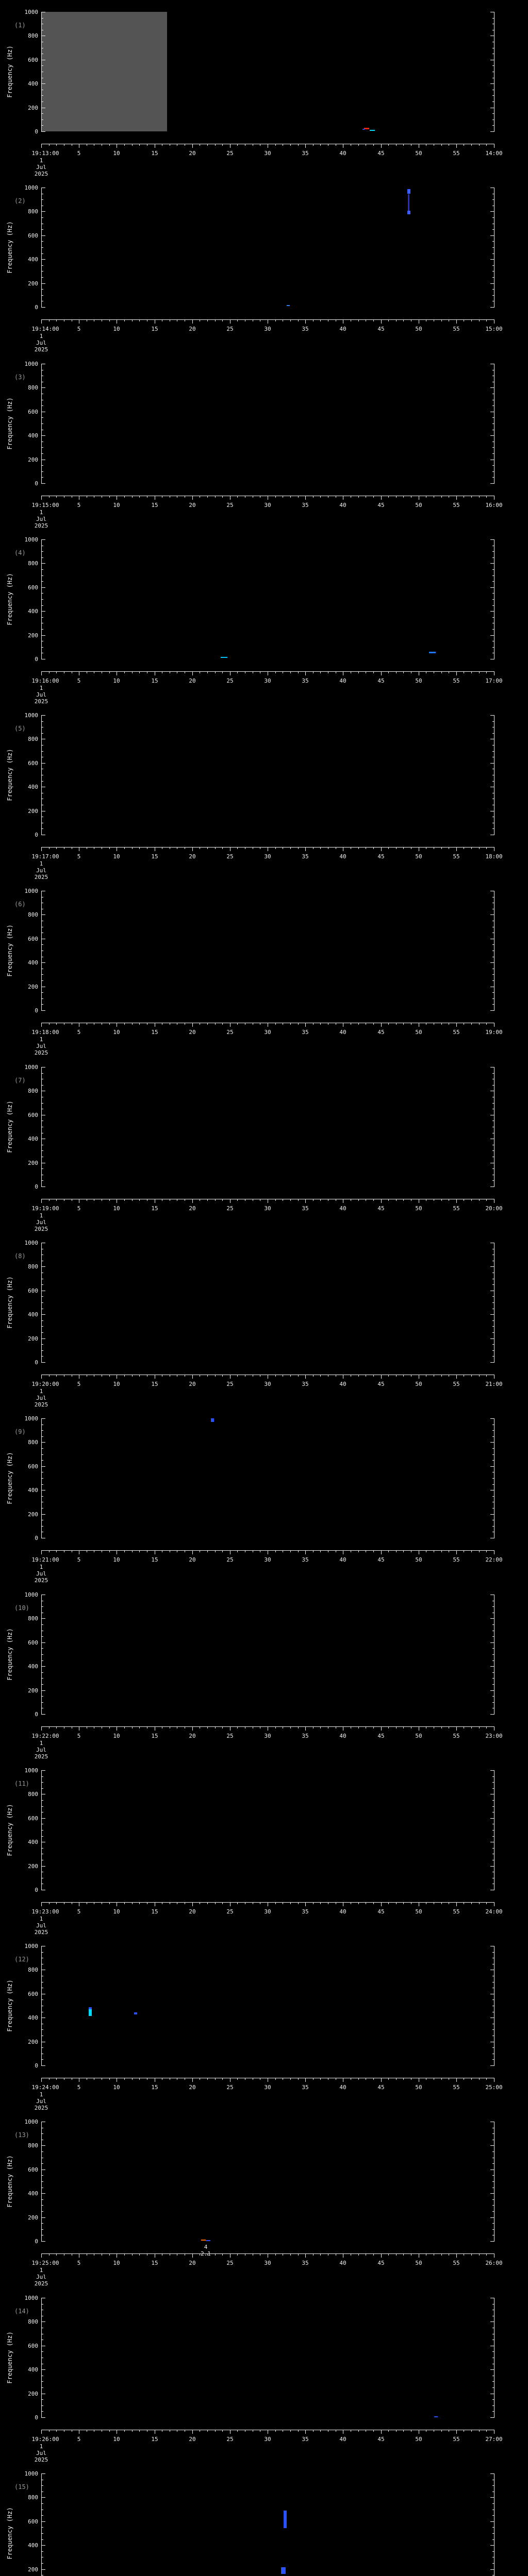 The height and width of the screenshot is (2576, 528). I want to click on no-data-region, so click(105, 71).